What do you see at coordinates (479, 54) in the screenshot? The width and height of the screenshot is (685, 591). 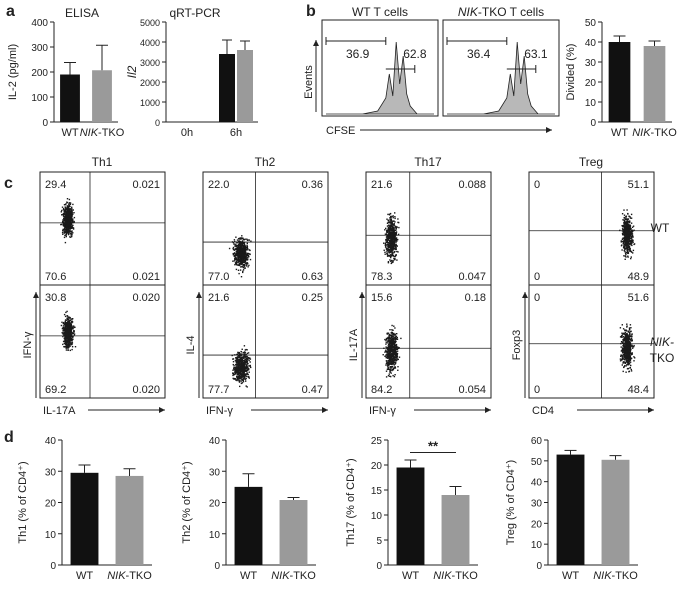 I see `ko-cfse-gate-label: 36.4` at bounding box center [479, 54].